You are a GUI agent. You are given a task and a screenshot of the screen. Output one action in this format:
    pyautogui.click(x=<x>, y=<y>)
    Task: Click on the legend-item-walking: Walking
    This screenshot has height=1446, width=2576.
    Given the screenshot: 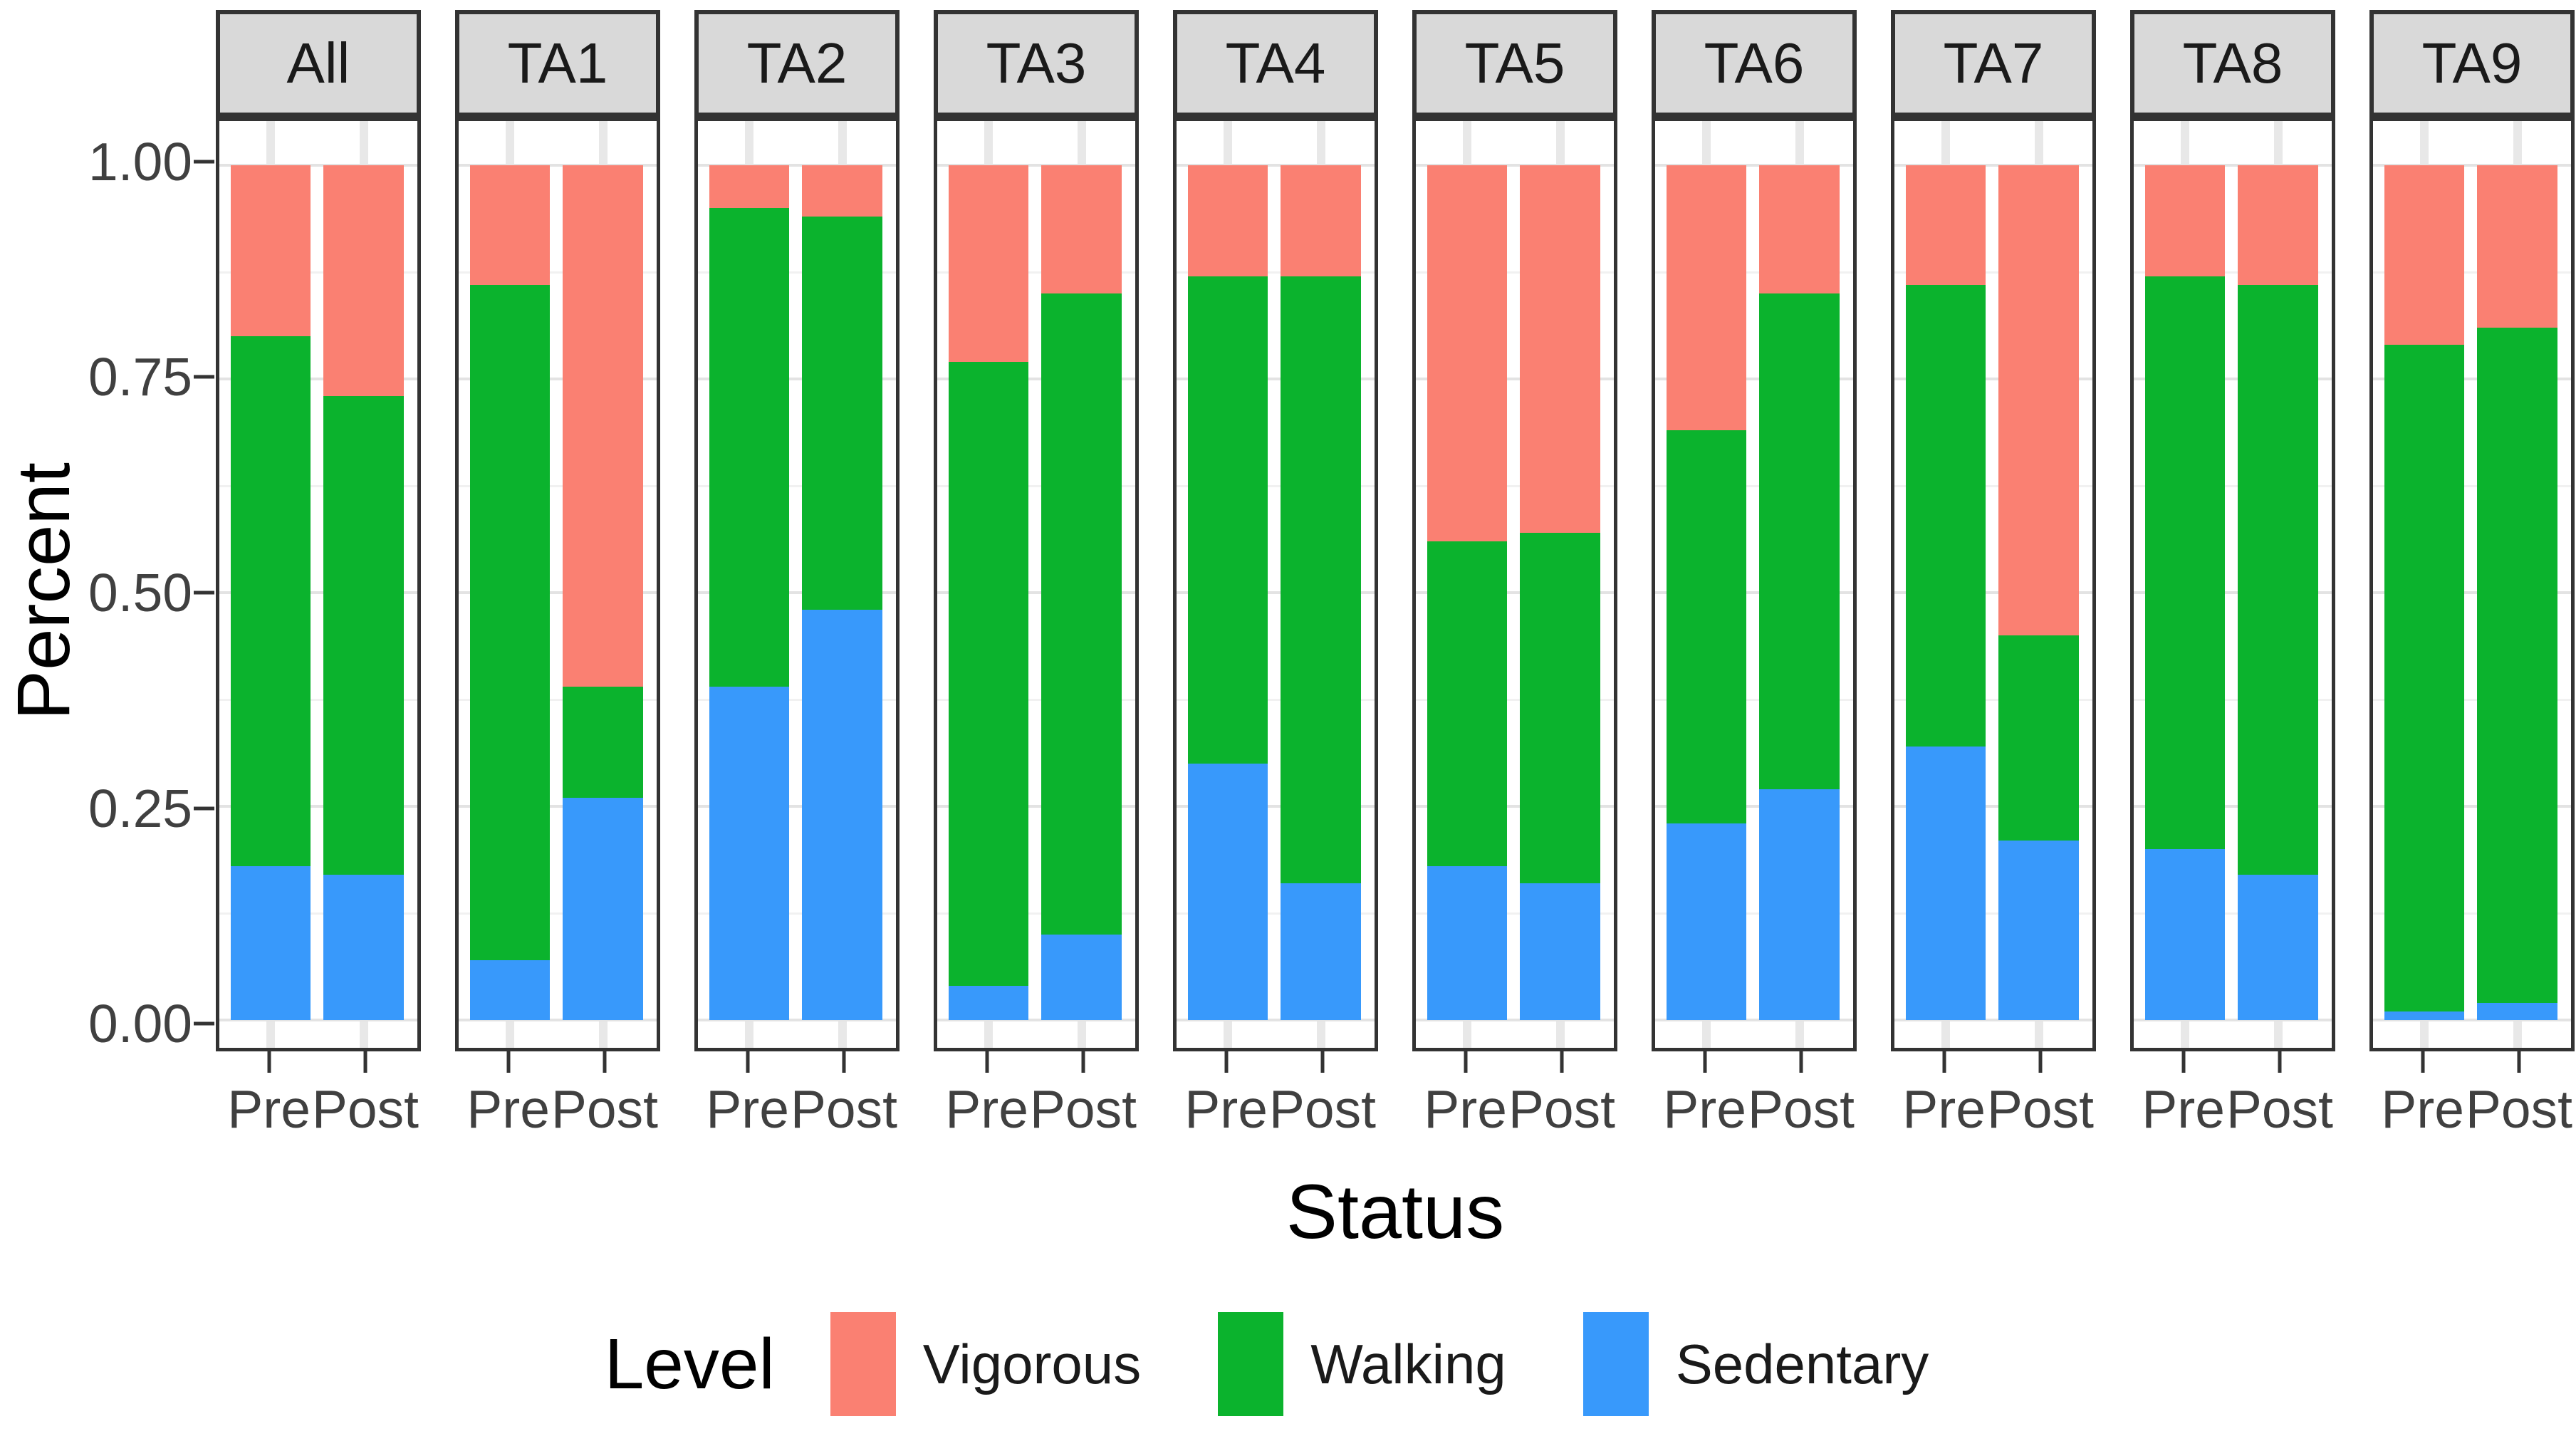 What is the action you would take?
    pyautogui.click(x=1362, y=1364)
    